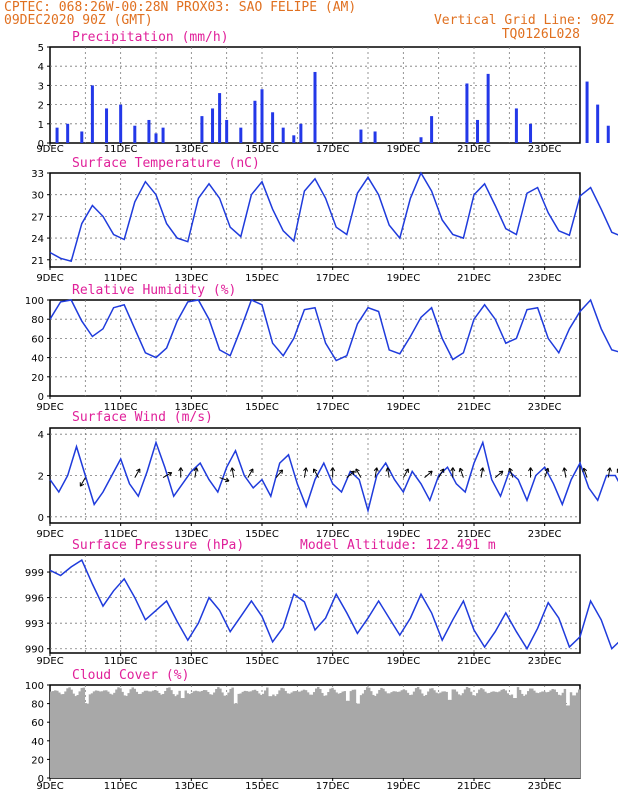  I want to click on y-tick-label: 20, so click(37, 760).